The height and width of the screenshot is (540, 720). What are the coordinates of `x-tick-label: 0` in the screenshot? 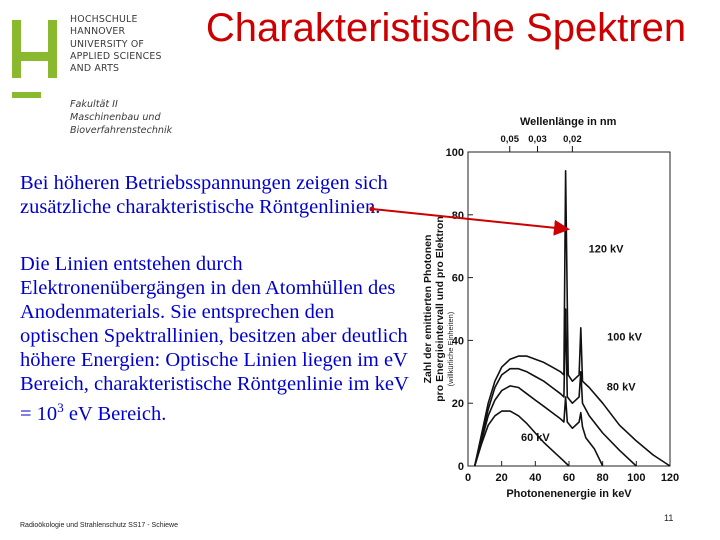 It's located at (468, 478).